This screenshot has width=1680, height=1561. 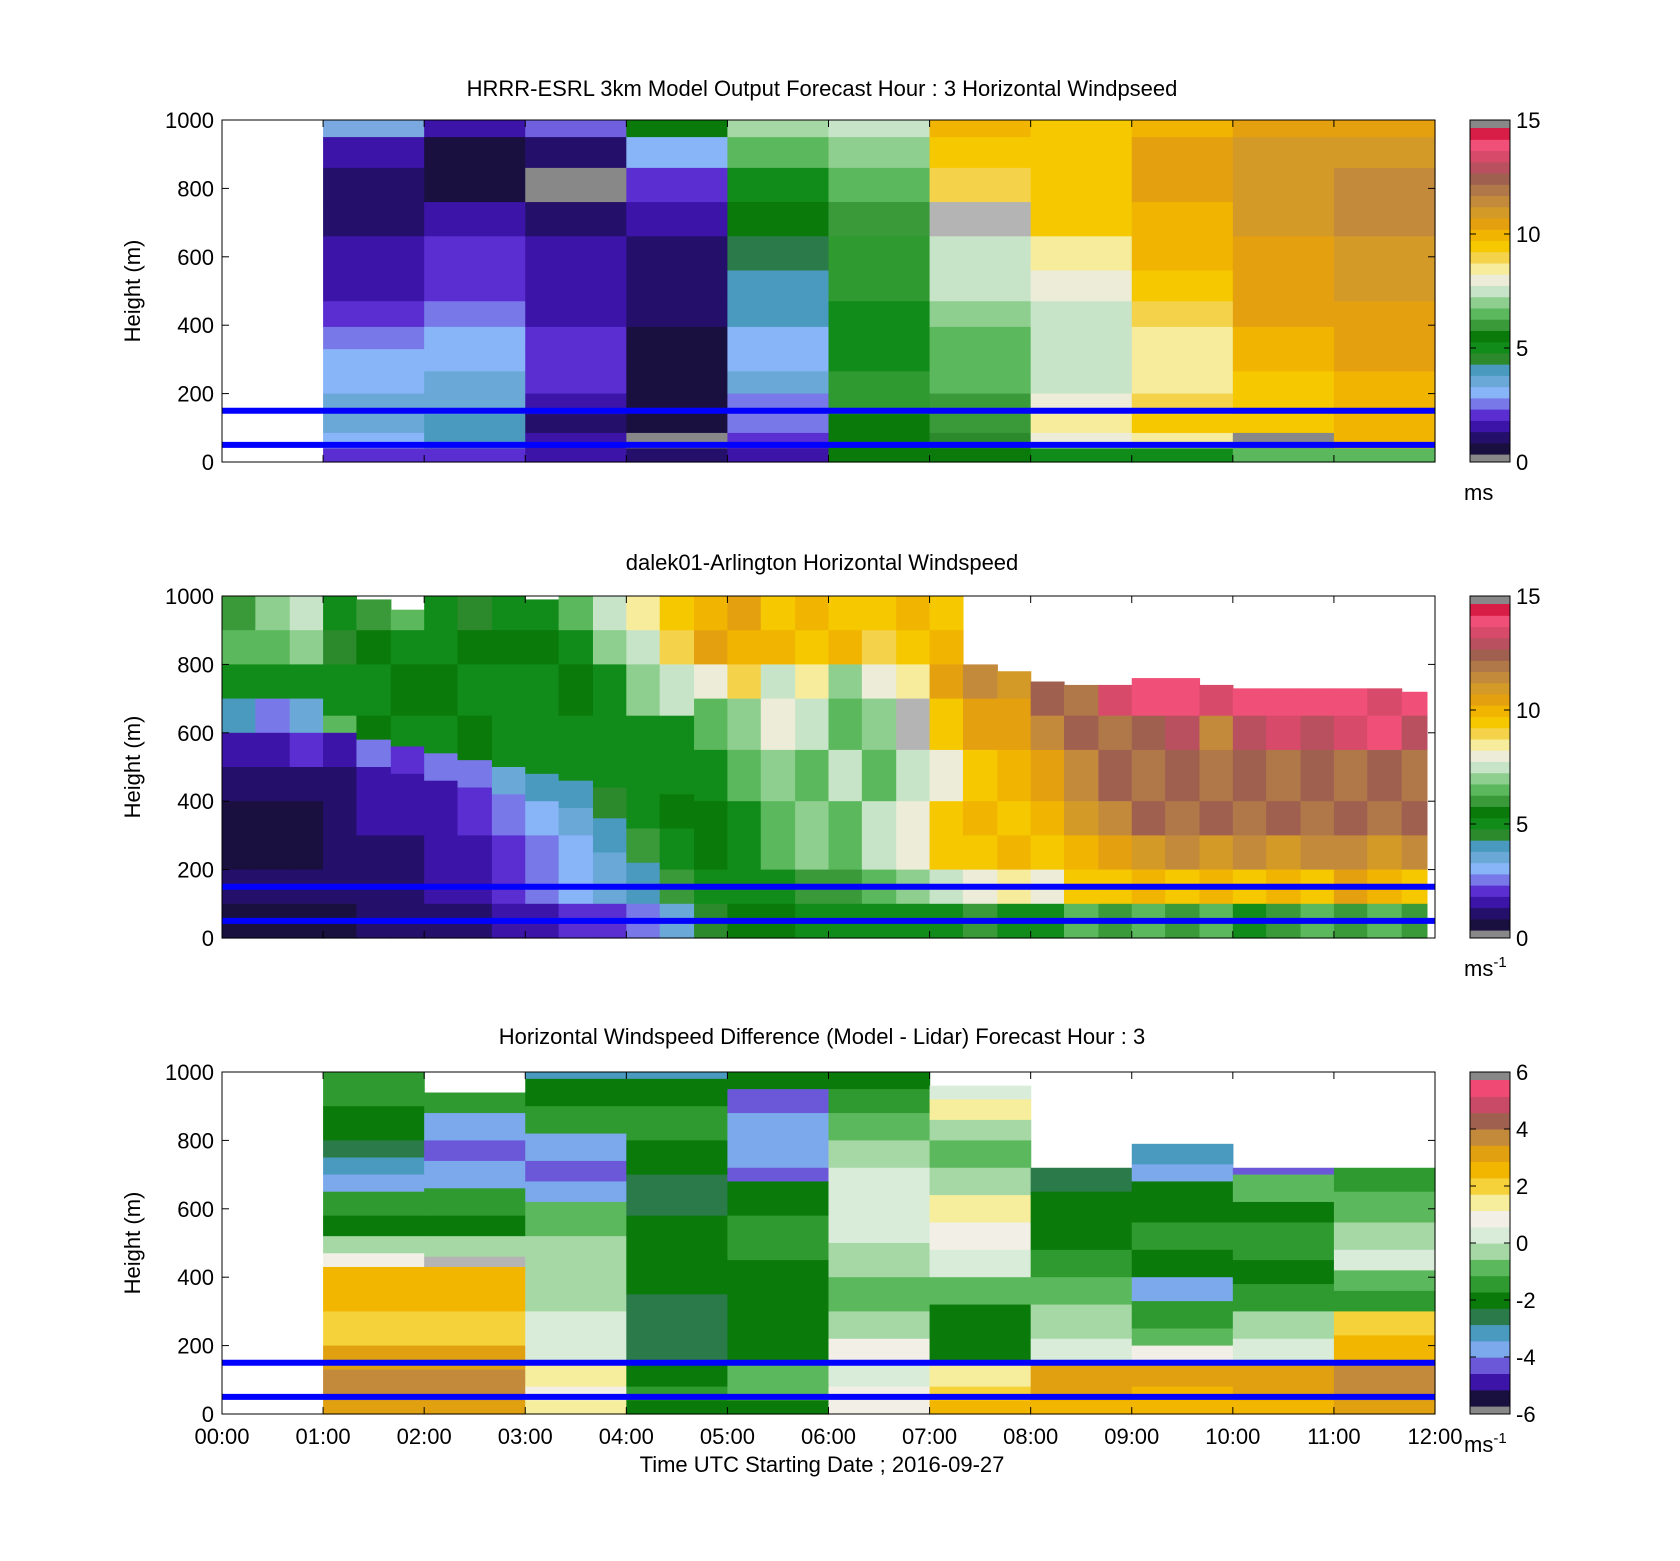 What do you see at coordinates (828, 1436) in the screenshot?
I see `x-tick-label: 06:00` at bounding box center [828, 1436].